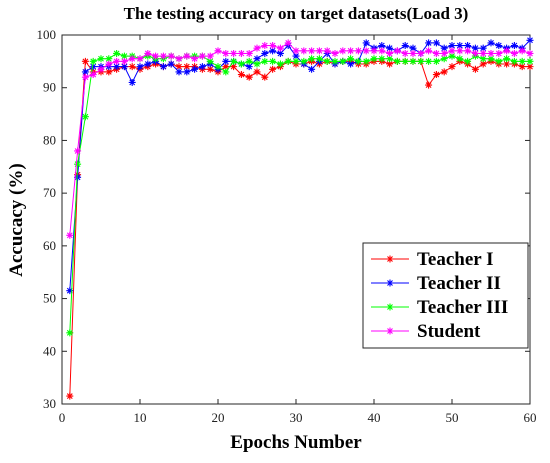 The width and height of the screenshot is (550, 463). I want to click on x-tick-label: 10, so click(140, 417).